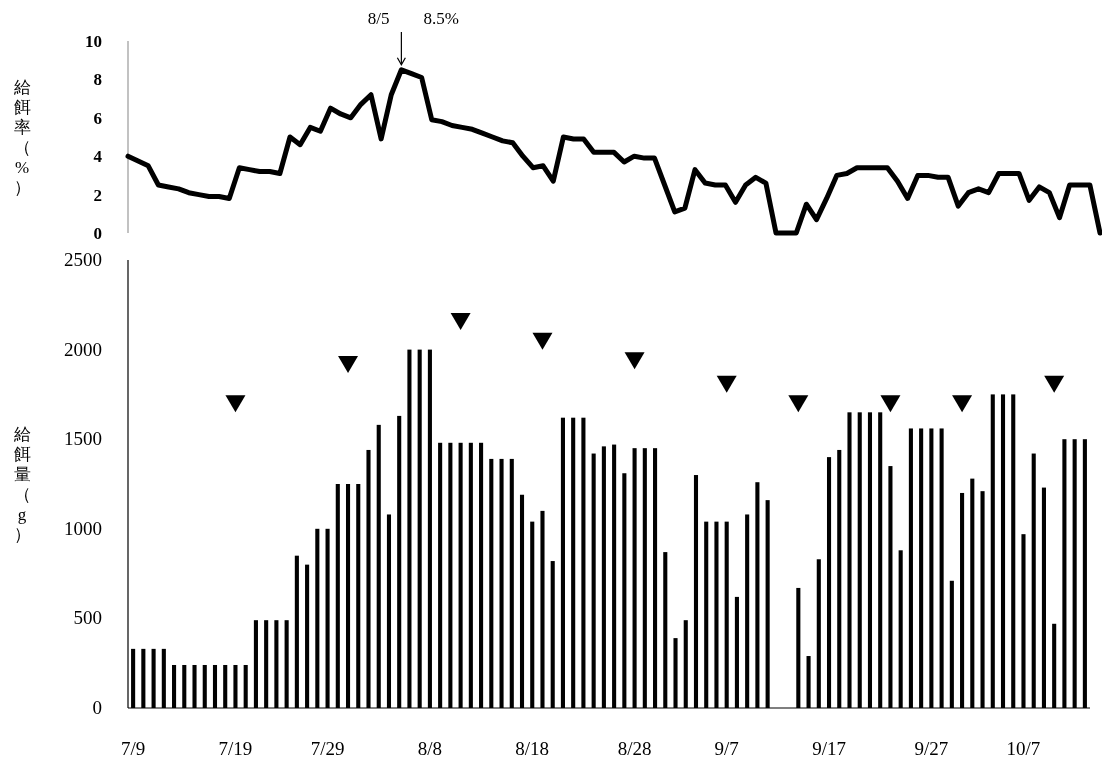 This screenshot has width=1102, height=762. Describe the element at coordinates (413, 18) in the screenshot. I see `annotation: 8/5 8.5%` at that location.